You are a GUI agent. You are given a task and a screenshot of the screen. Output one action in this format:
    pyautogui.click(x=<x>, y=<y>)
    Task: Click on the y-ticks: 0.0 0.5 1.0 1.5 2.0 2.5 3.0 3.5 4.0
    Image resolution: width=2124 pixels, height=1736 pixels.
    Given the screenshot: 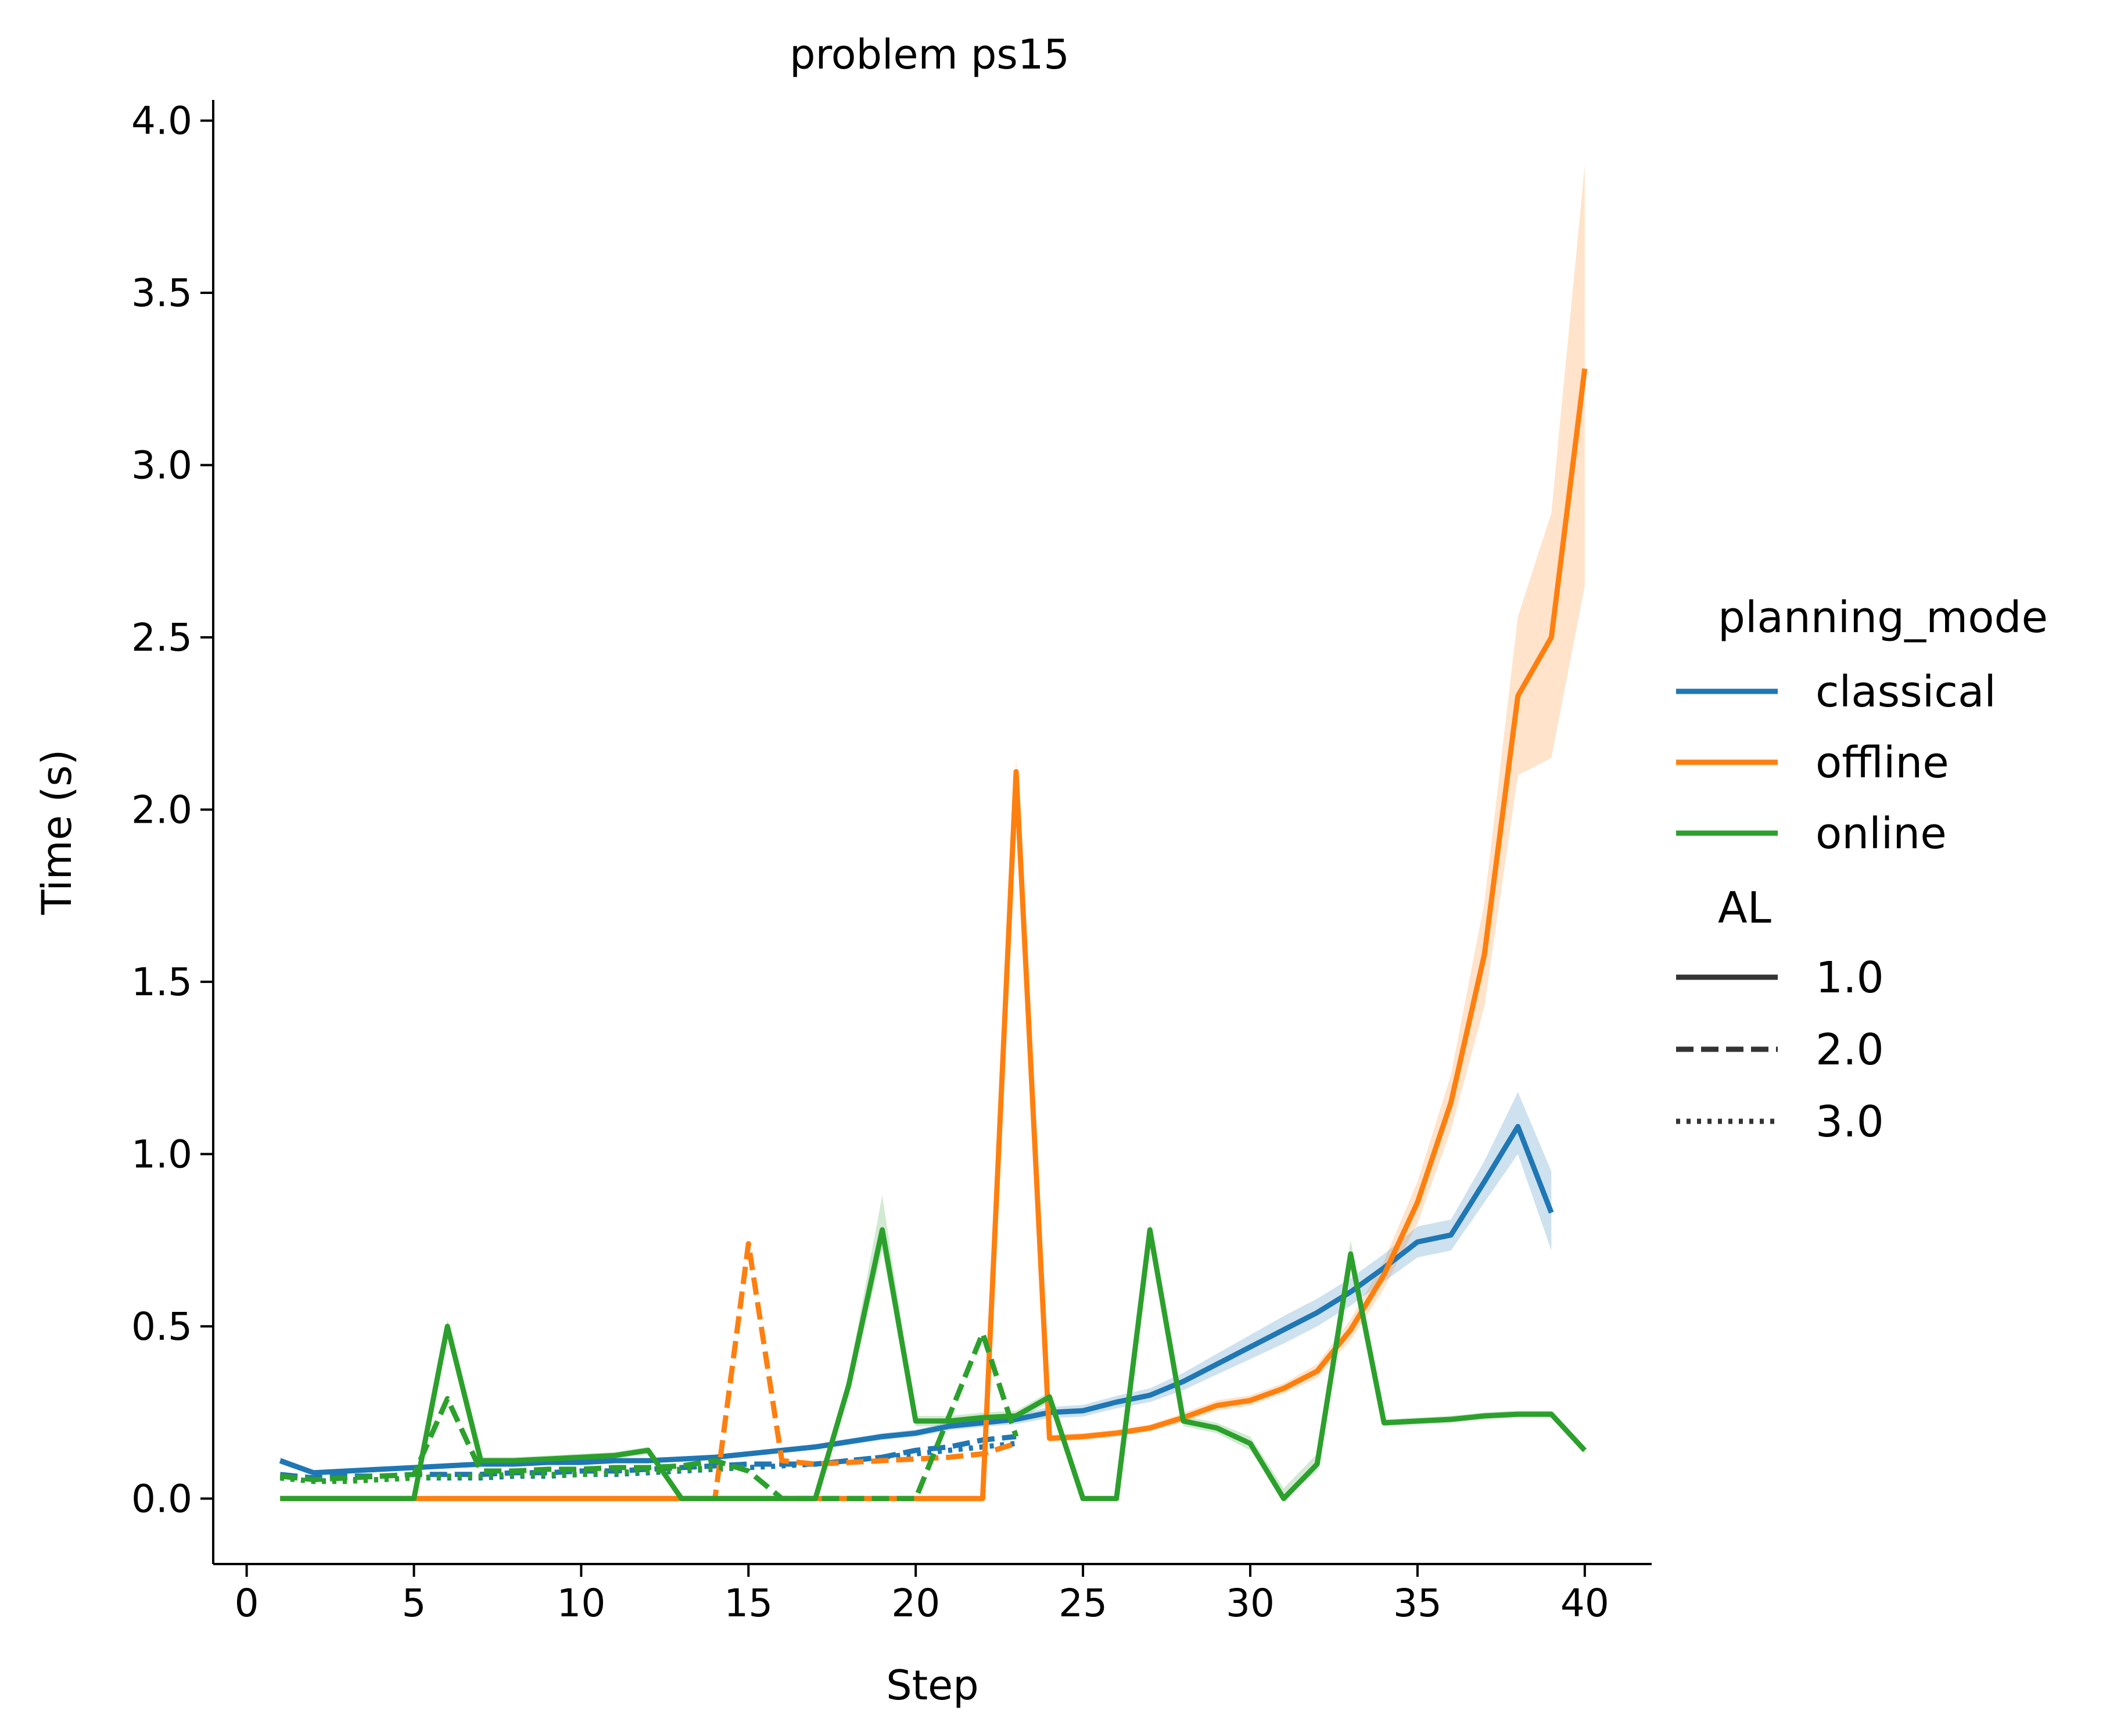 What is the action you would take?
    pyautogui.click(x=172, y=810)
    